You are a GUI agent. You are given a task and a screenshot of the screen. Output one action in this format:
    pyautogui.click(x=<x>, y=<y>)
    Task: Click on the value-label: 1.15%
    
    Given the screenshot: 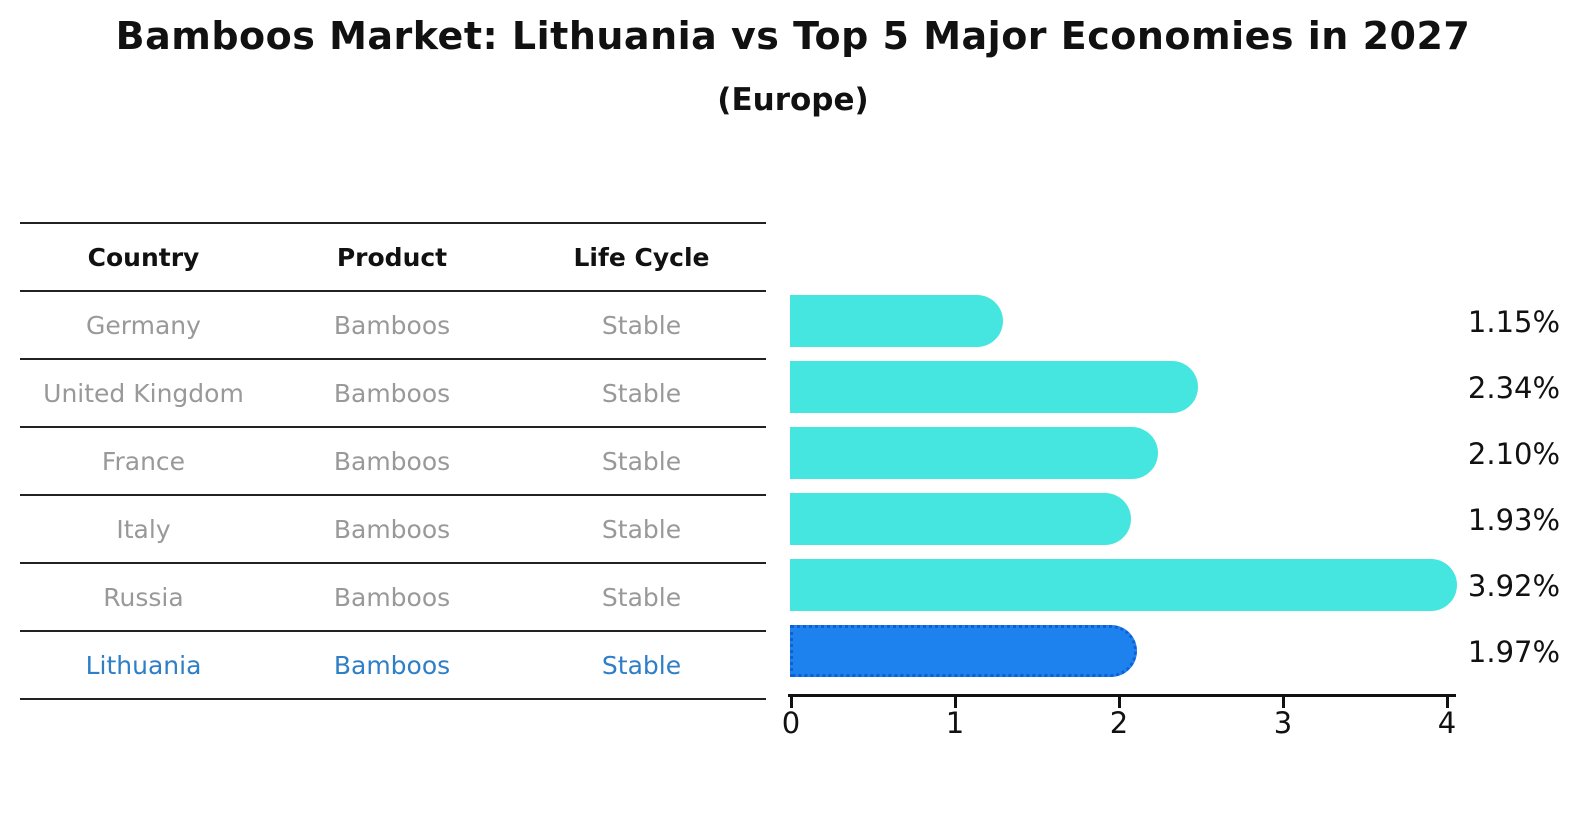 What is the action you would take?
    pyautogui.click(x=1514, y=322)
    